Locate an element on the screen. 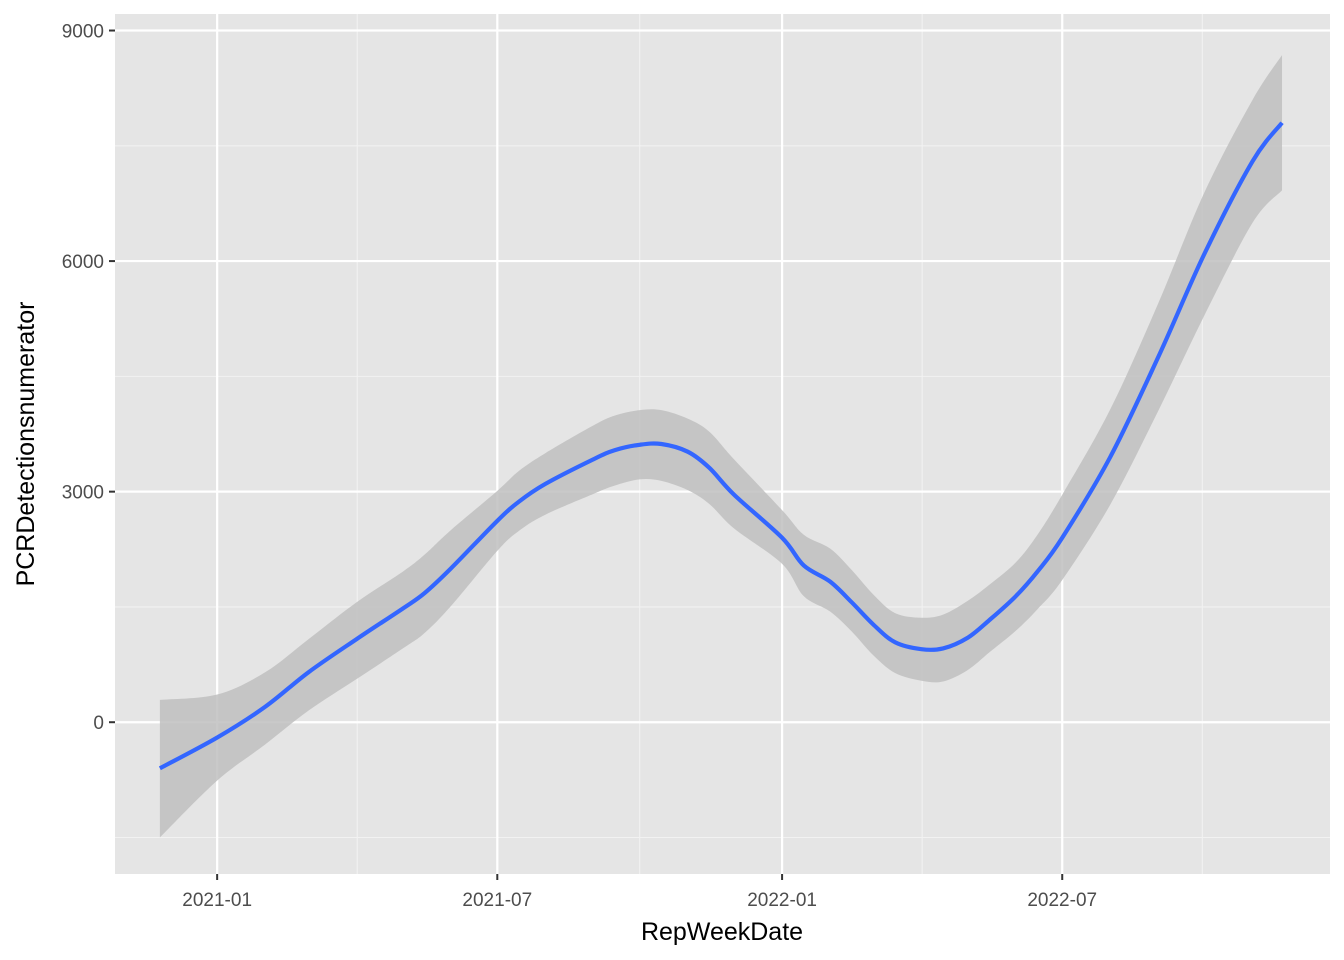  y-tick-label: 0 is located at coordinates (98, 723).